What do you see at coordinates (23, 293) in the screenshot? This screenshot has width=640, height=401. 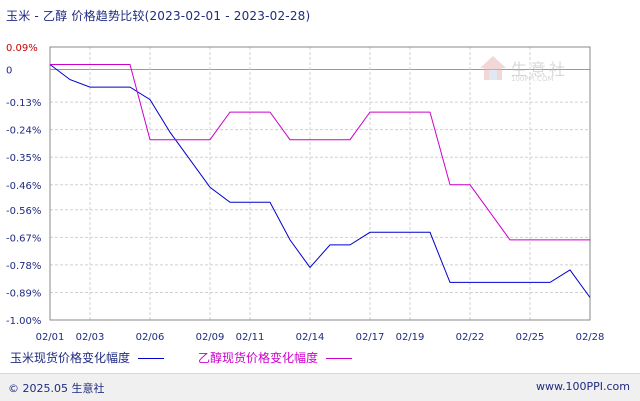 I see `y-tick-label: -0.89%` at bounding box center [23, 293].